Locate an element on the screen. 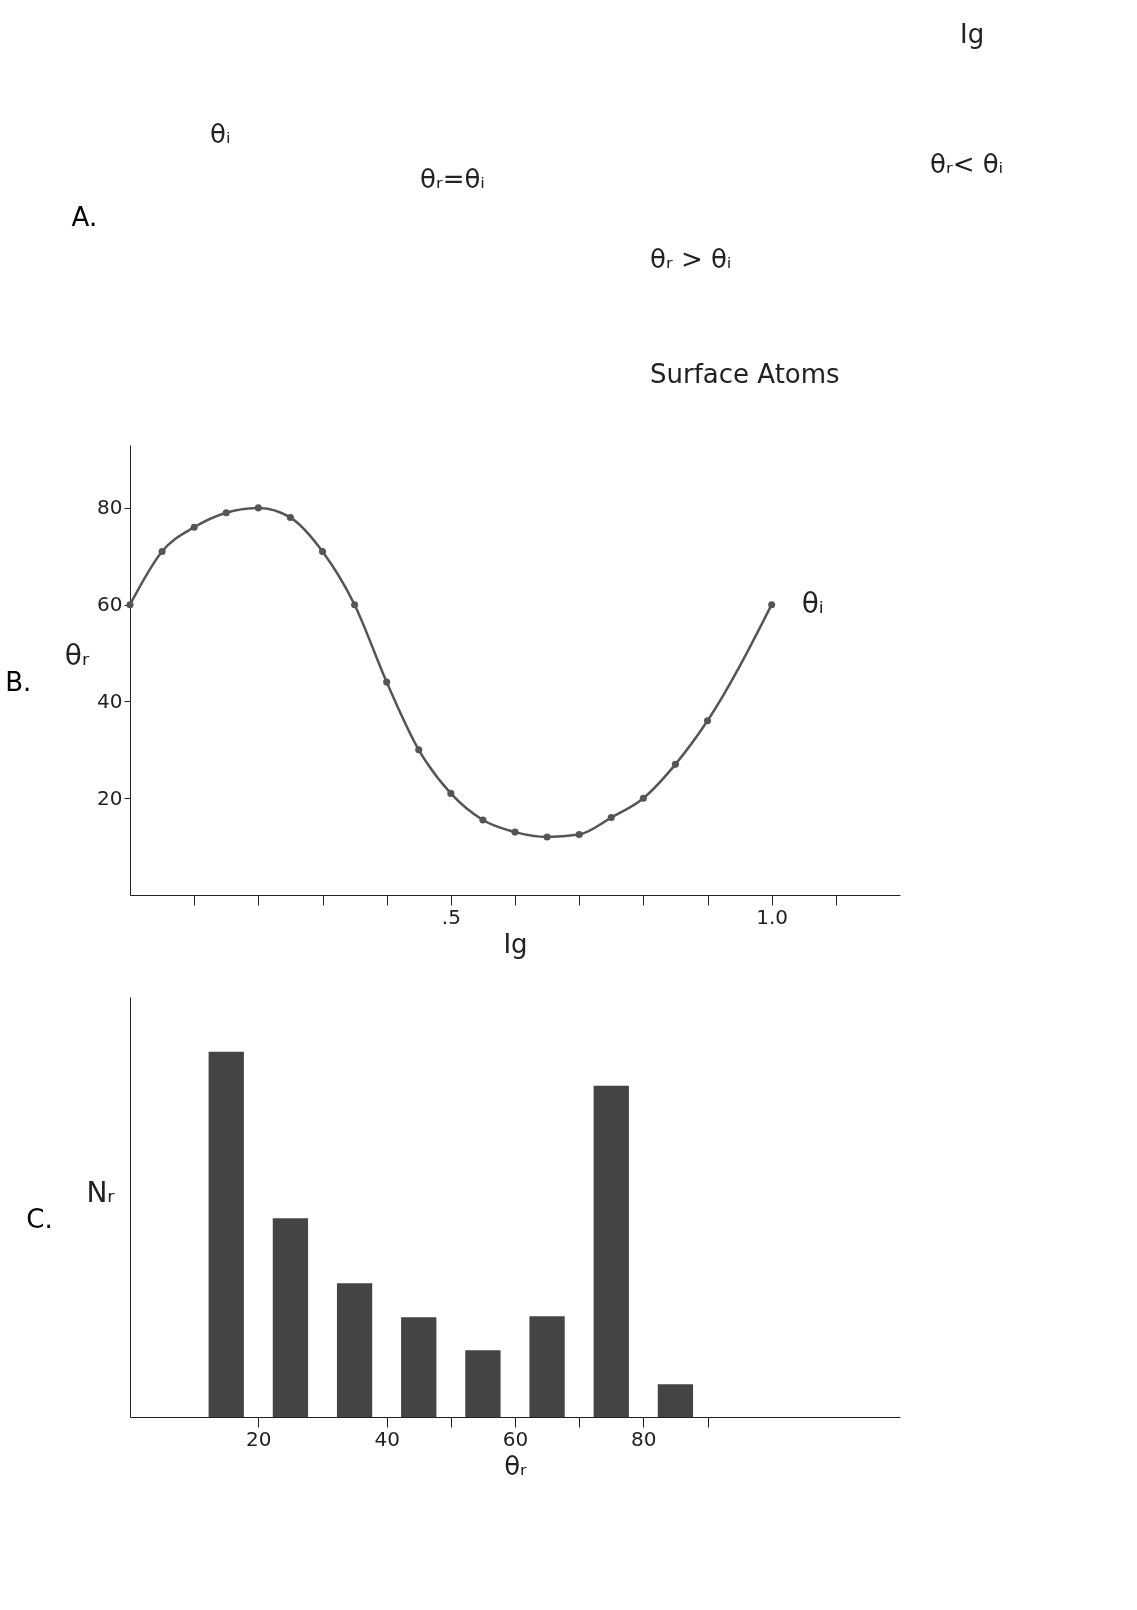  text: θᵣ > θᵢ is located at coordinates (691, 259).